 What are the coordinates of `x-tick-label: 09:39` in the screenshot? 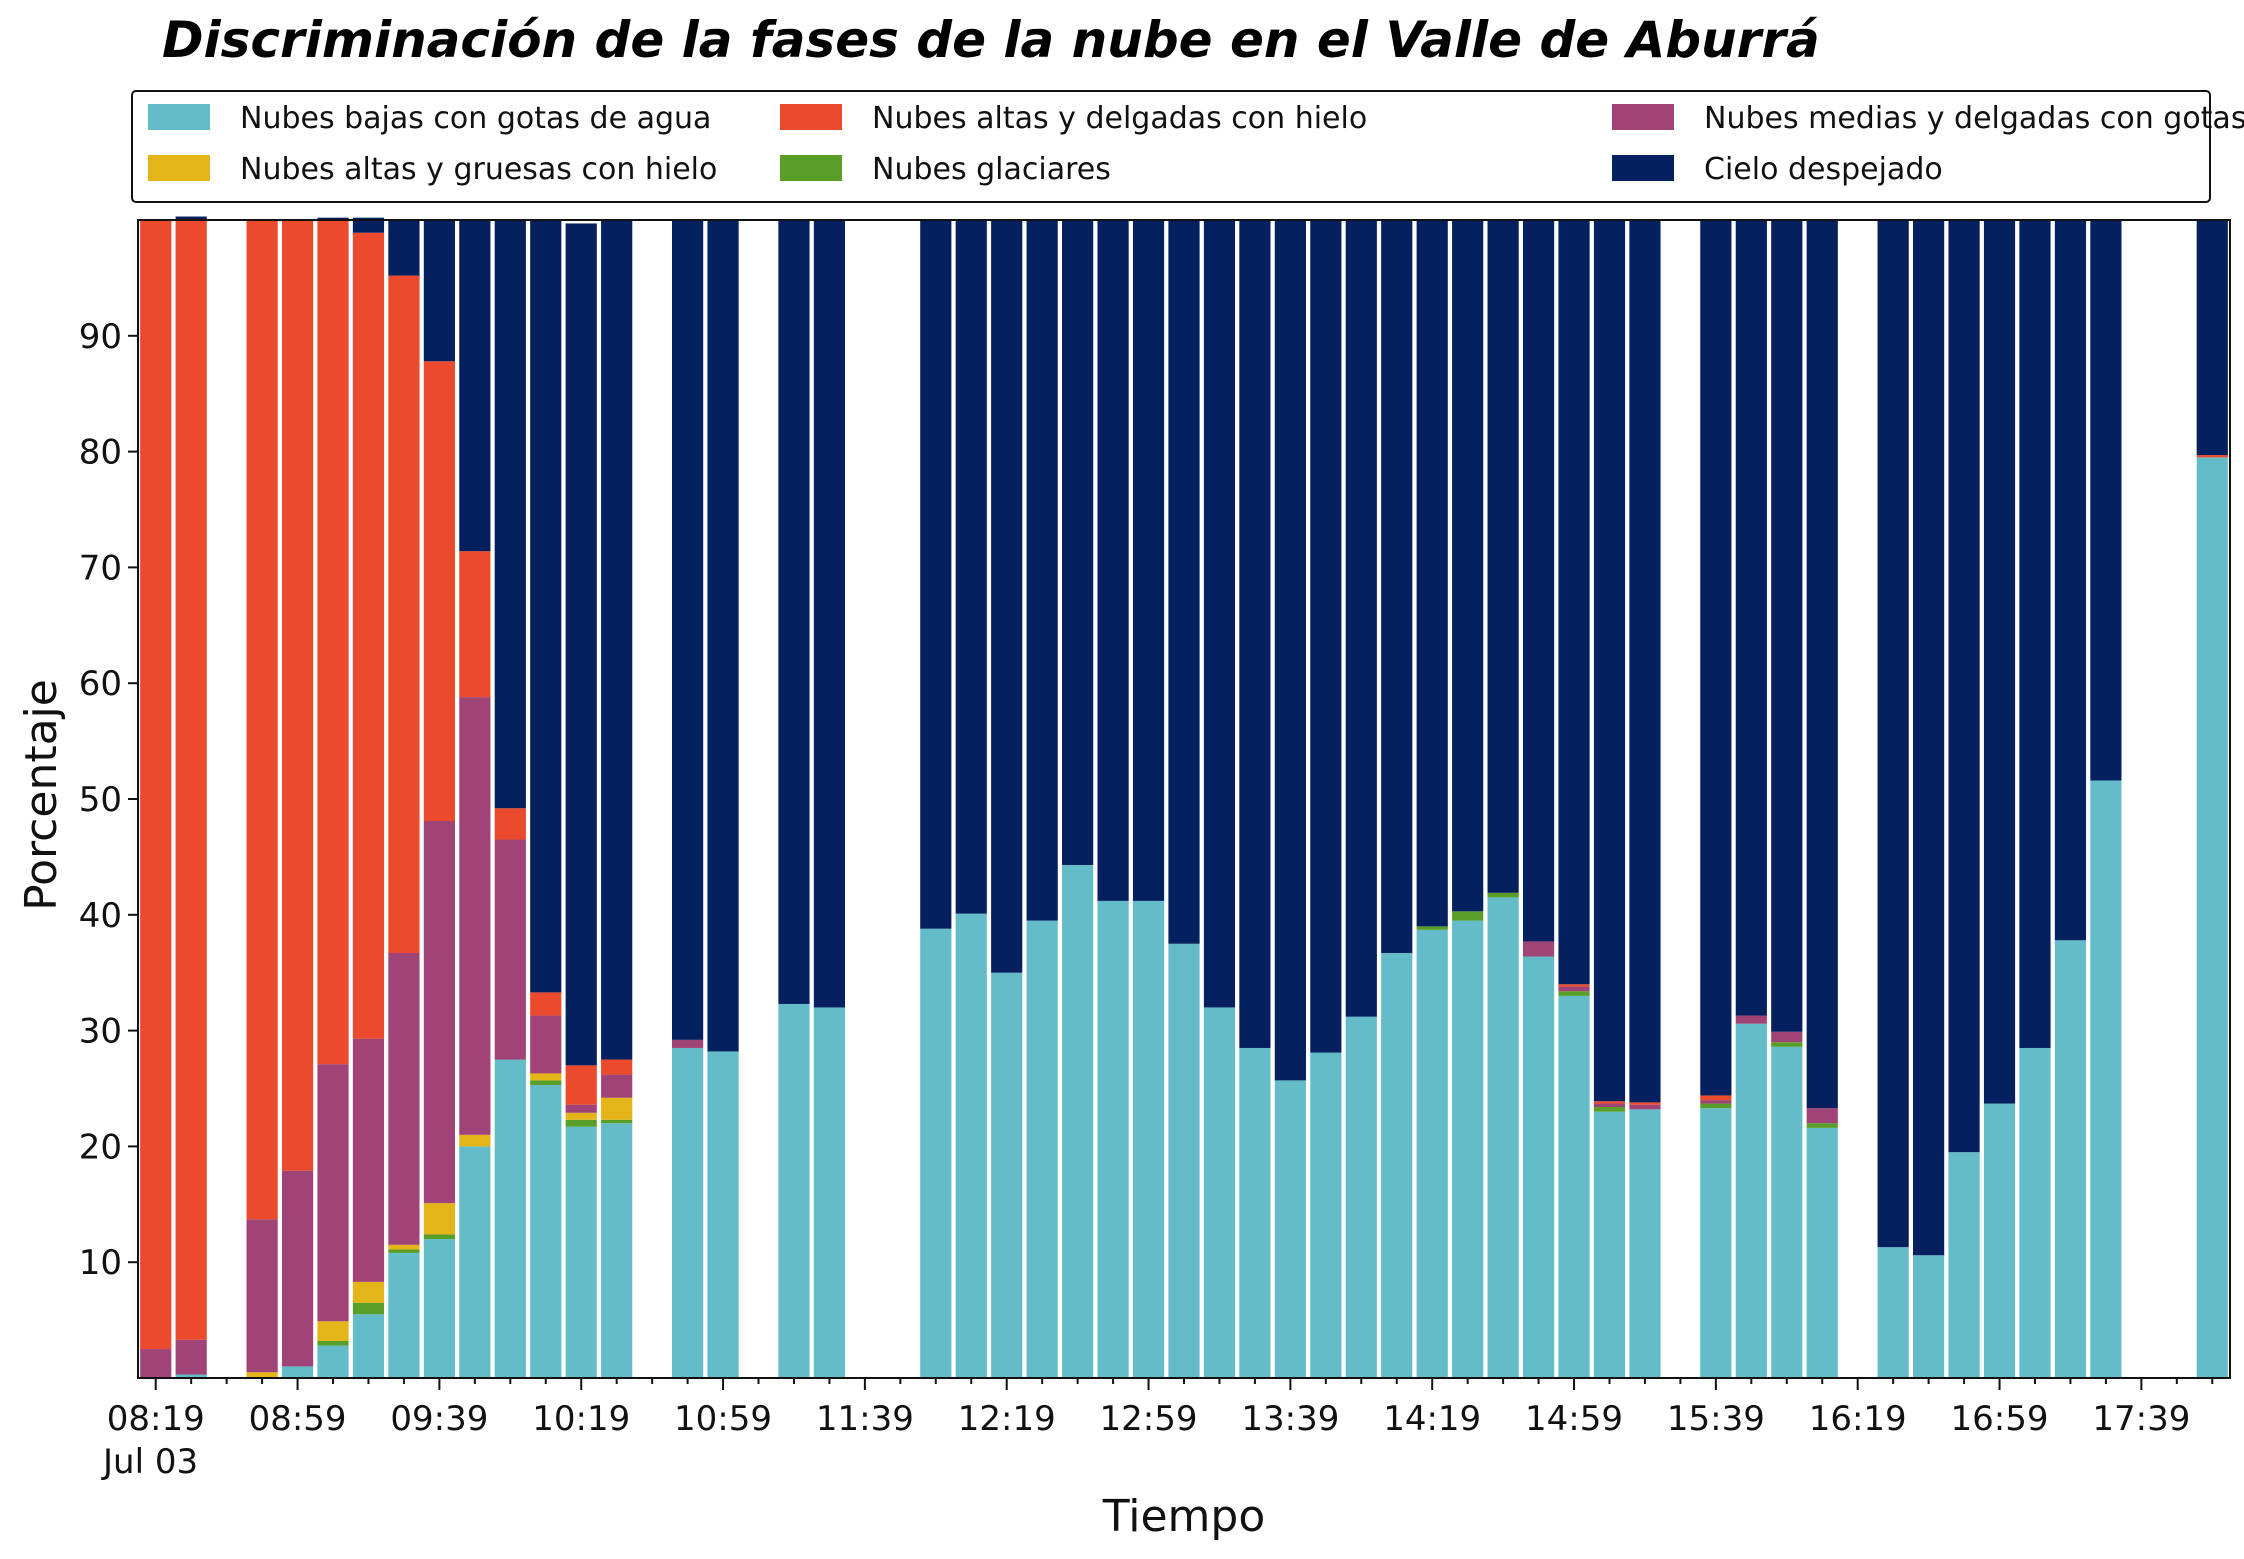 It's located at (439, 1419).